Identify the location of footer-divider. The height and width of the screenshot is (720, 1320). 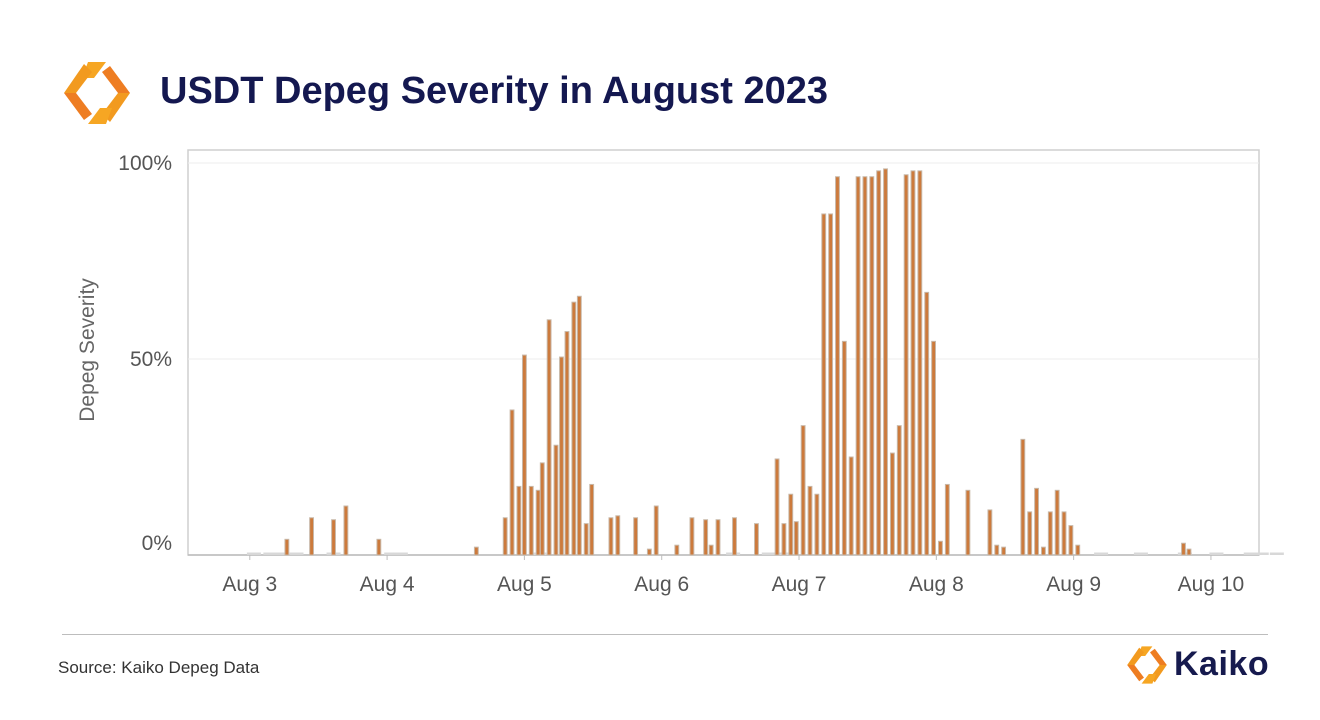
(665, 634).